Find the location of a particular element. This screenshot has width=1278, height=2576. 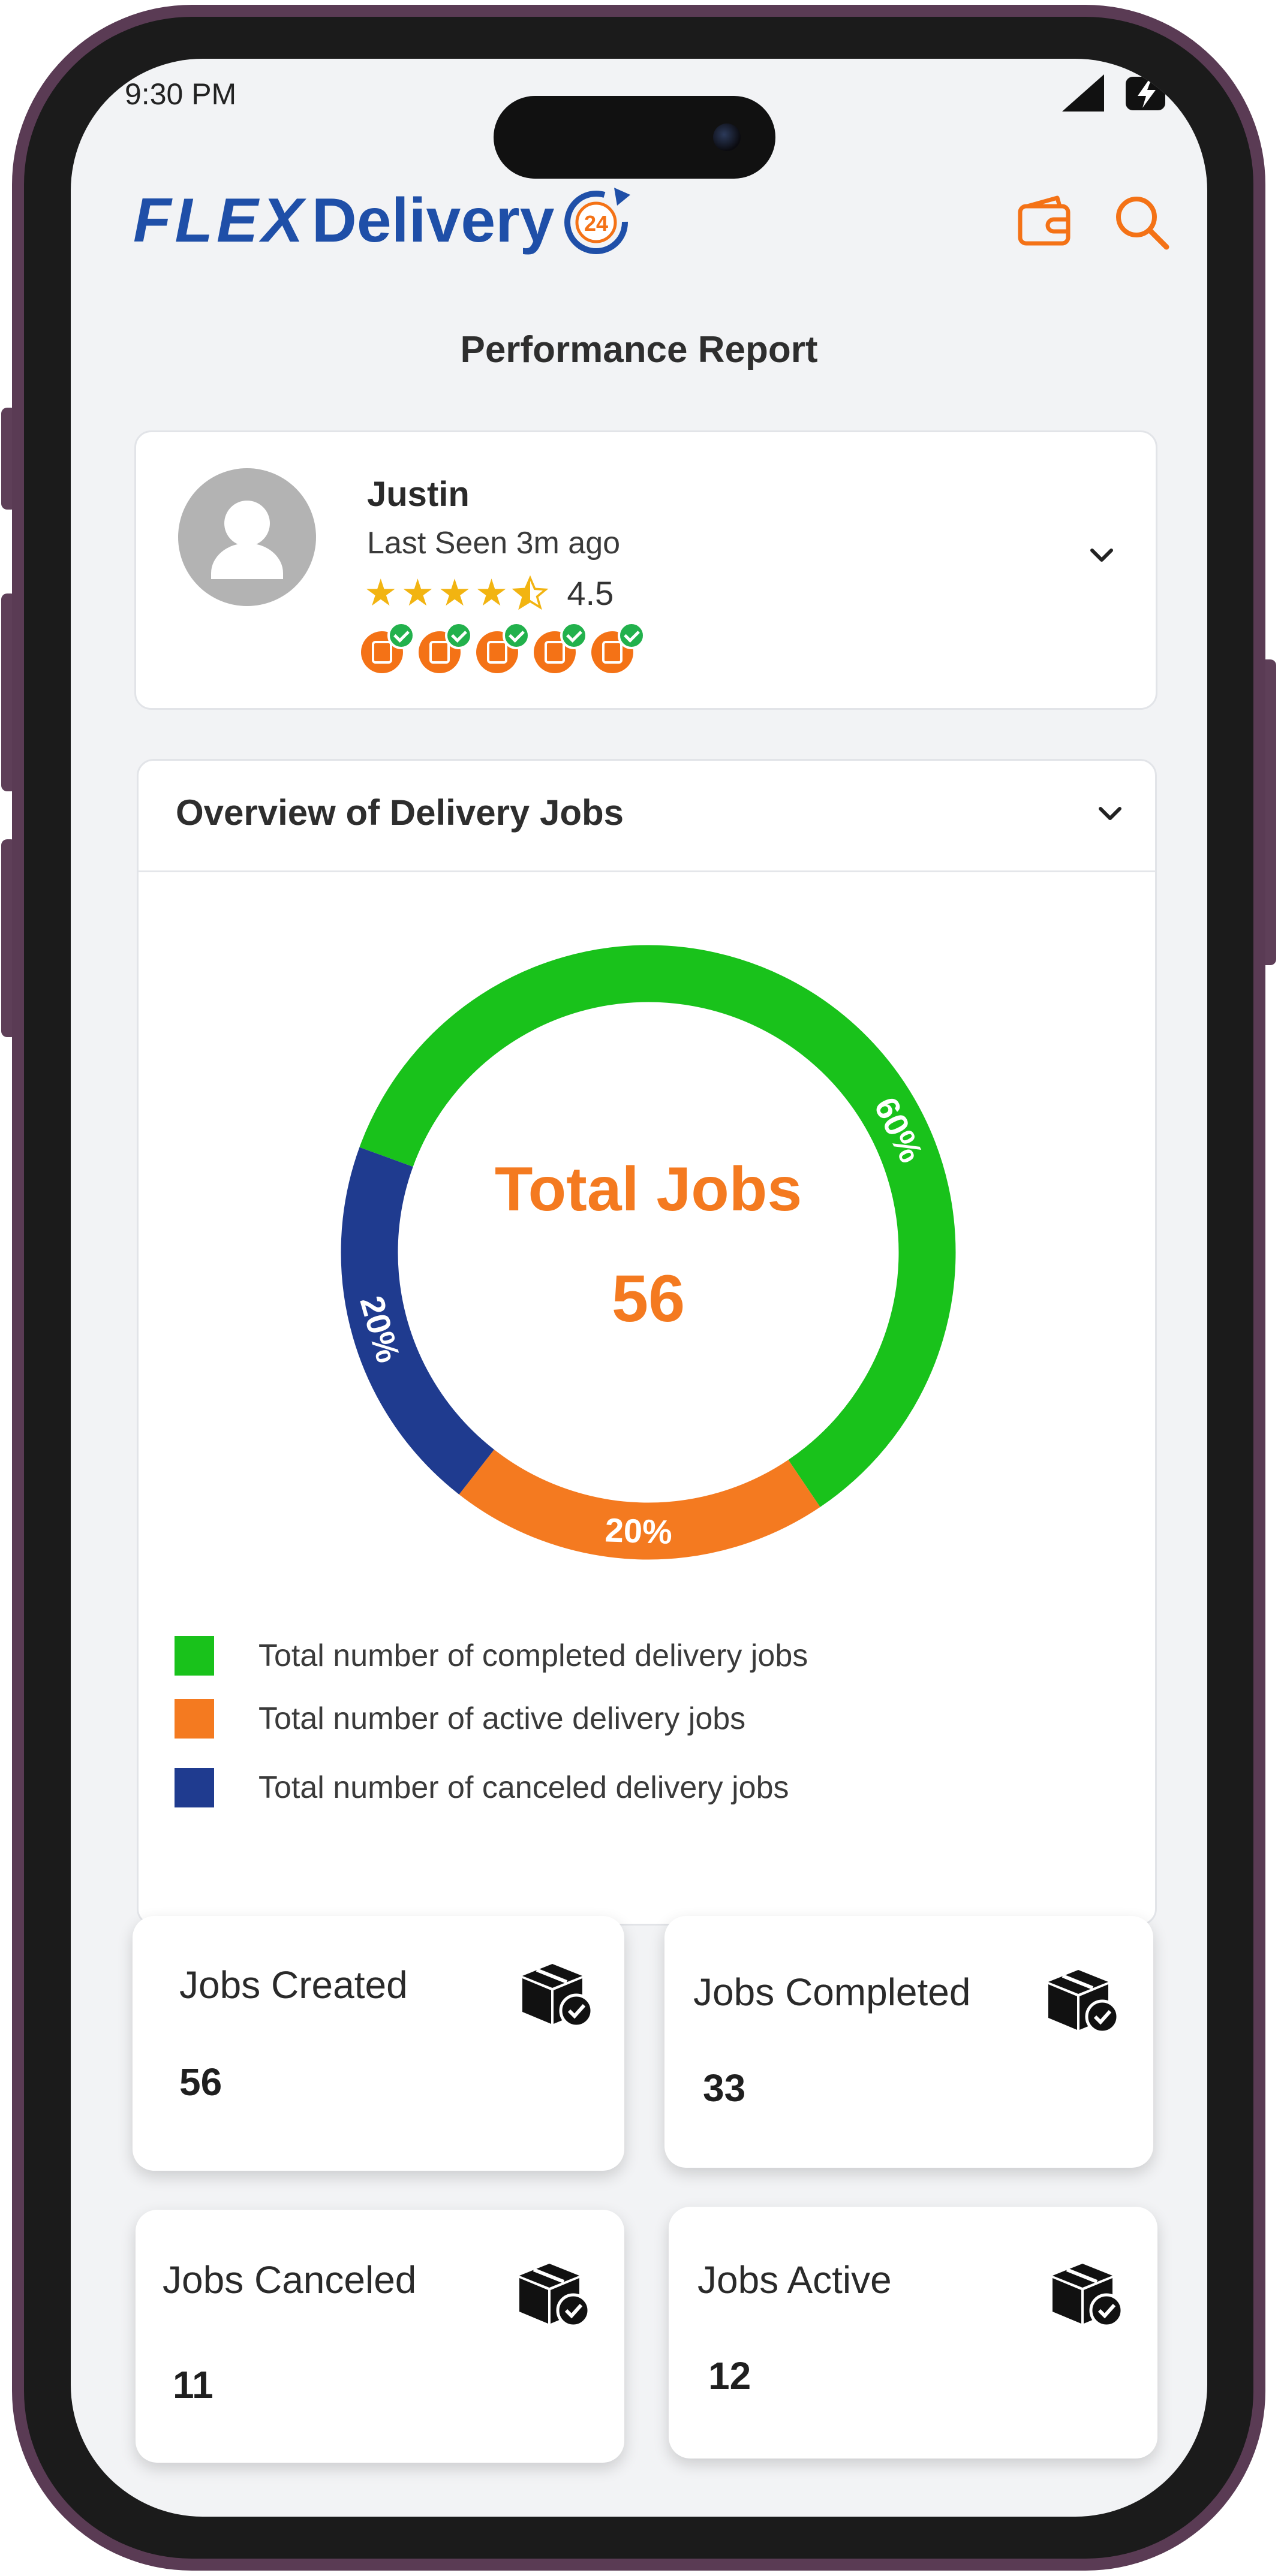

logo-badge-text: 24 is located at coordinates (596, 224).